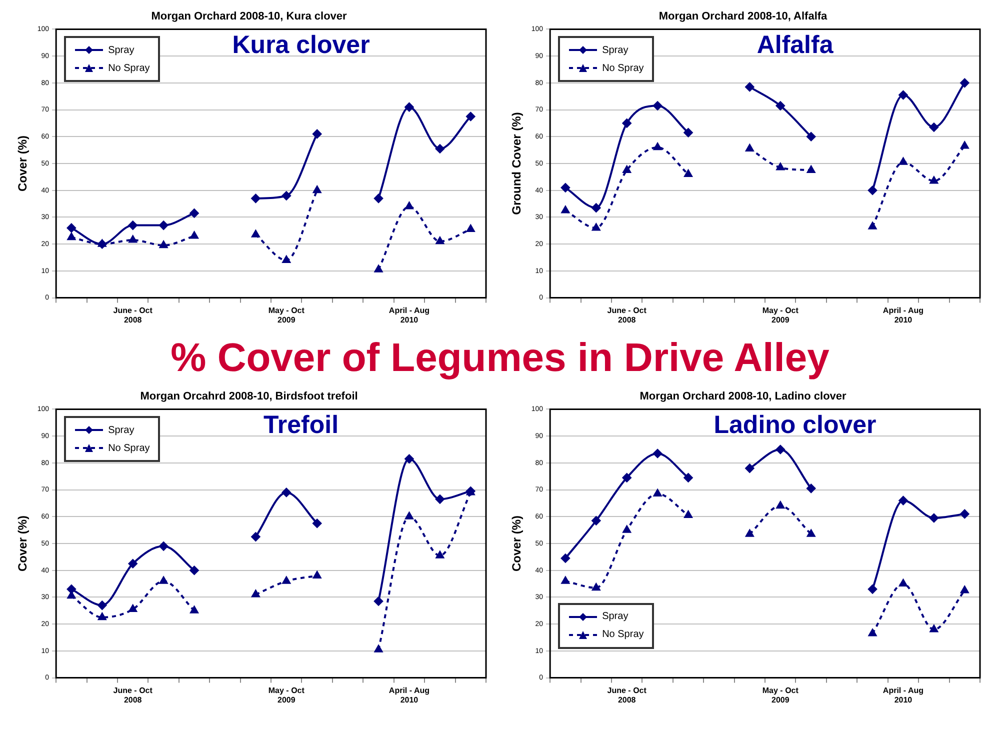 The image size is (1000, 750). I want to click on chart-title: Morgan Orcahrd 2008-10, Birdsfoot trefoil, so click(249, 396).